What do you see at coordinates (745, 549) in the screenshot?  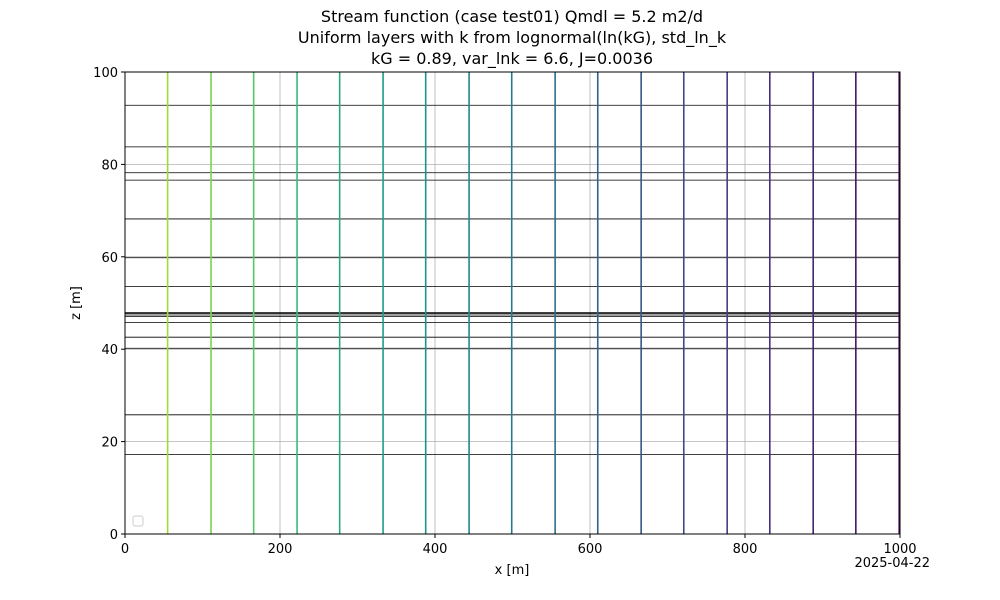 I see `x-tick-label-4: 800` at bounding box center [745, 549].